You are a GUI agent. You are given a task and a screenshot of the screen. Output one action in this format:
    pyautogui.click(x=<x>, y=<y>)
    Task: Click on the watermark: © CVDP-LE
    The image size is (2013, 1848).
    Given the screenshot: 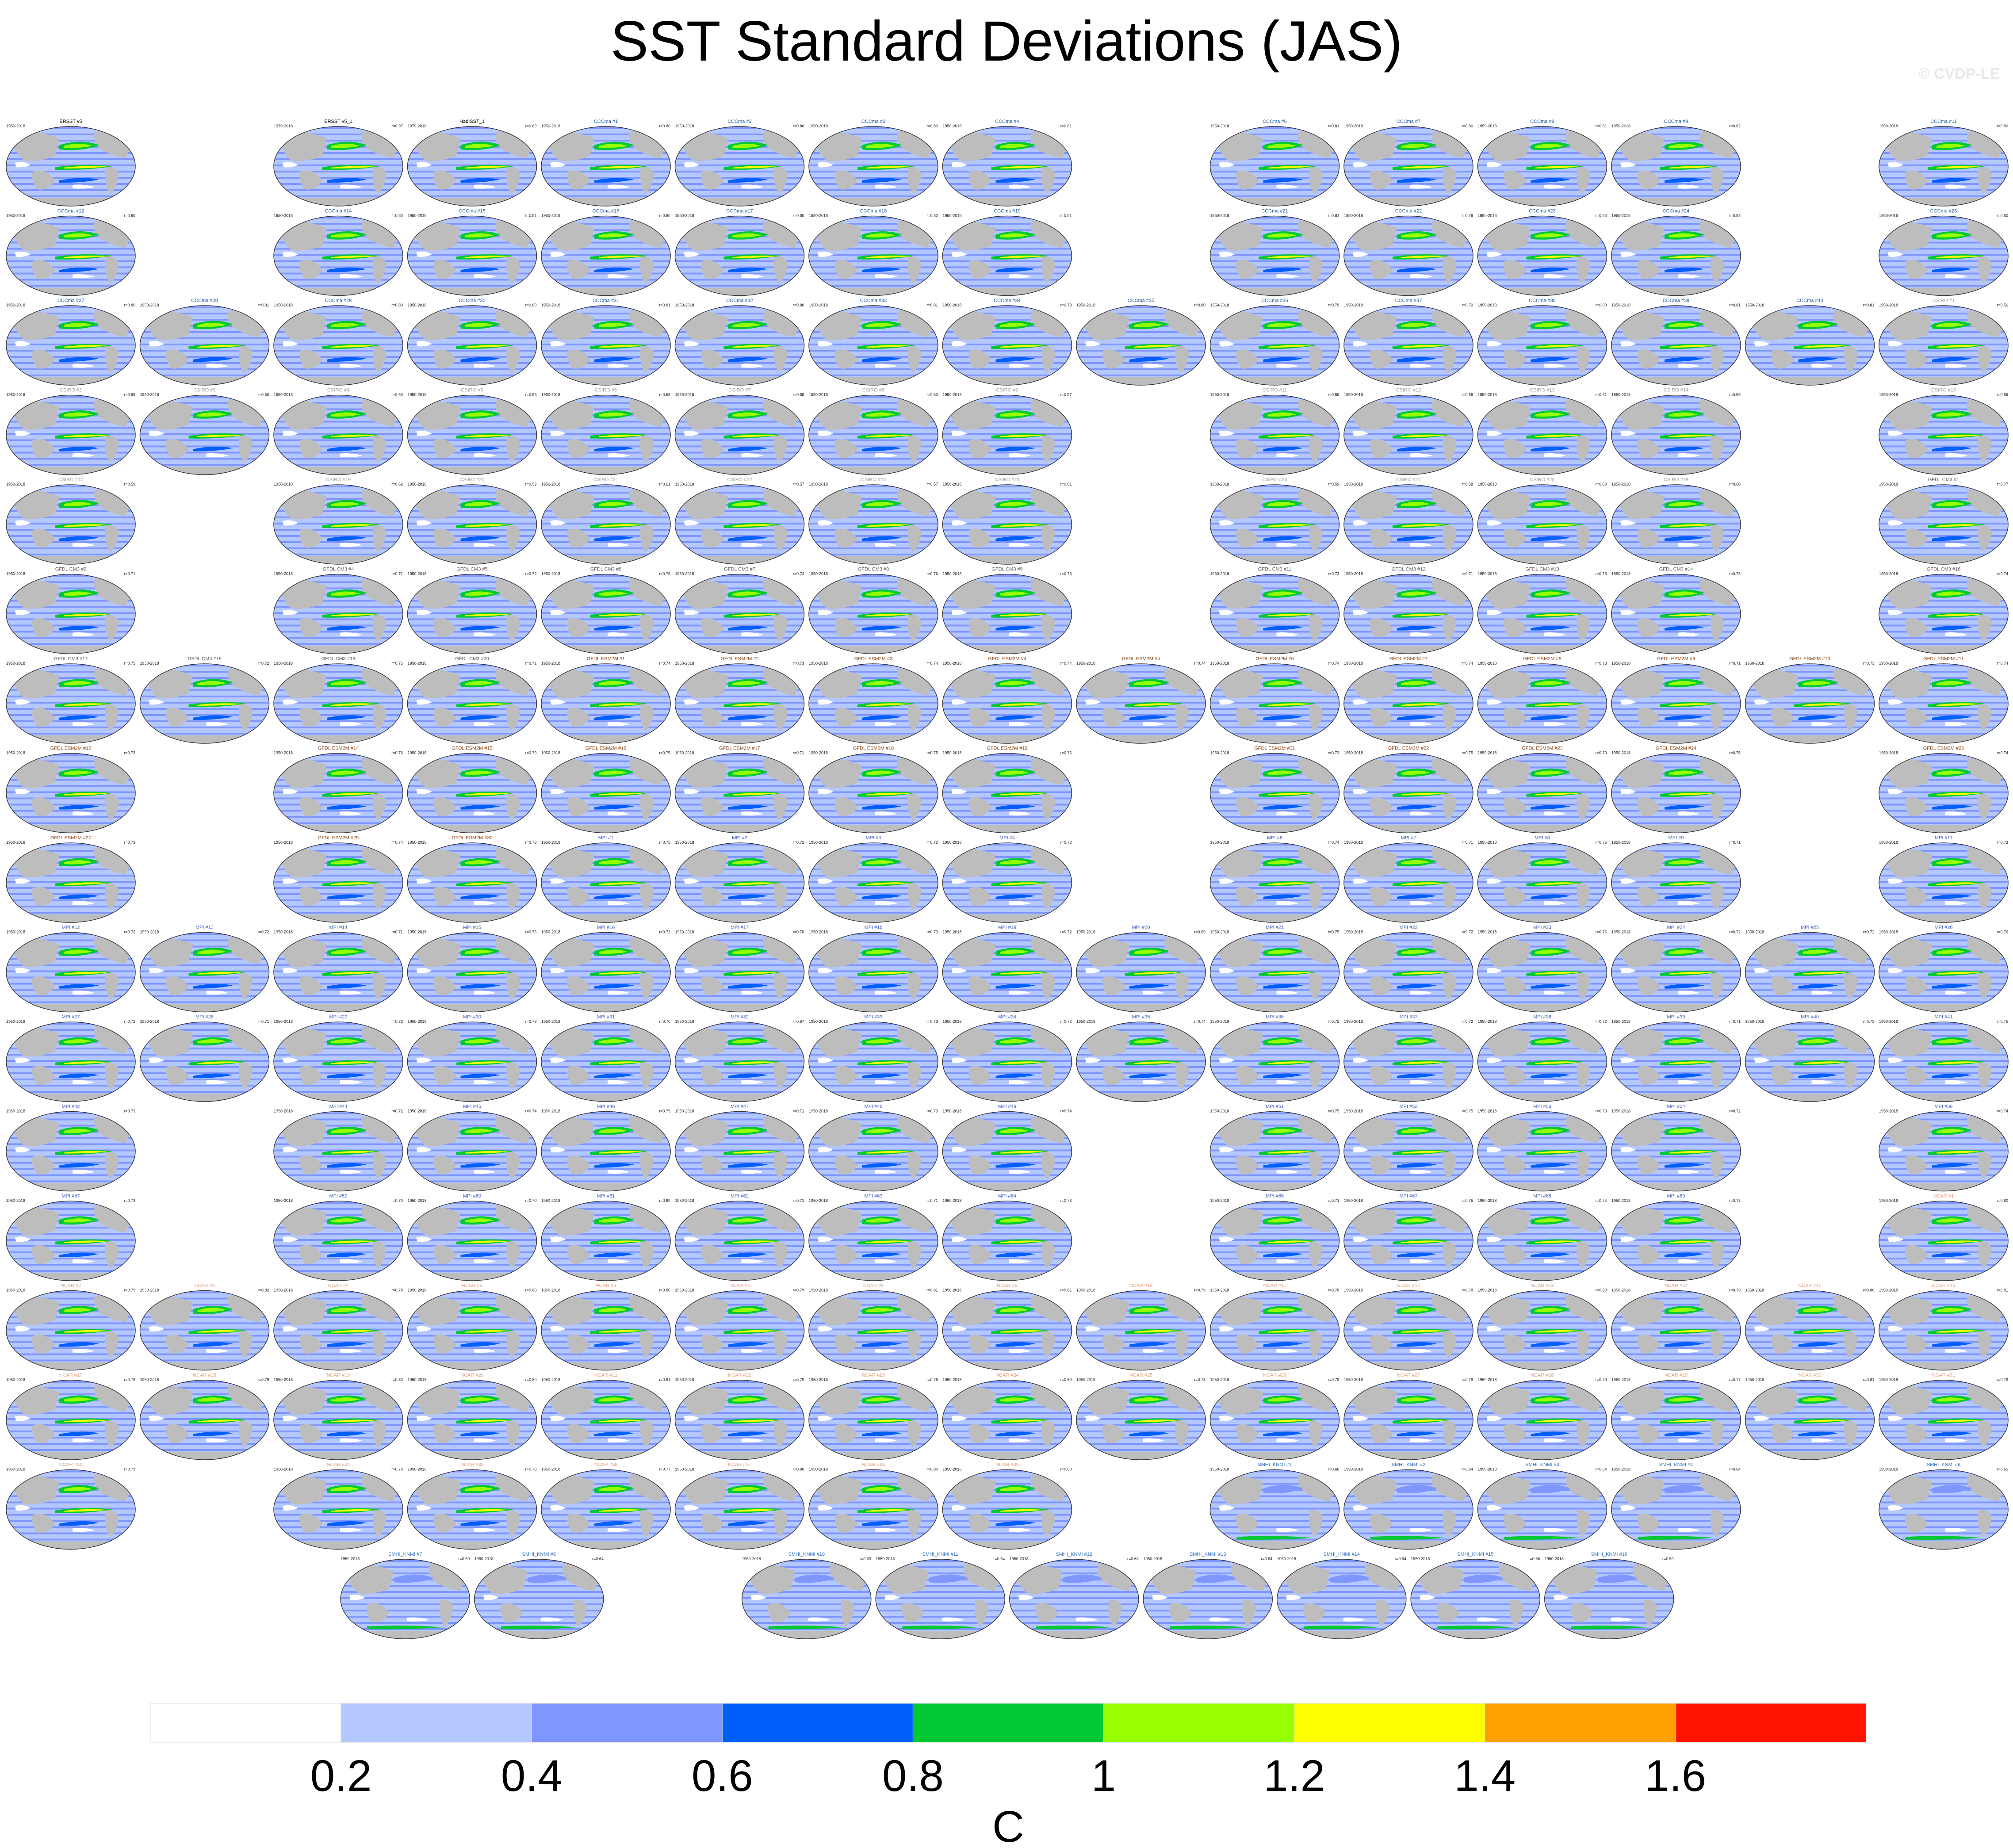 What is the action you would take?
    pyautogui.click(x=1959, y=73)
    